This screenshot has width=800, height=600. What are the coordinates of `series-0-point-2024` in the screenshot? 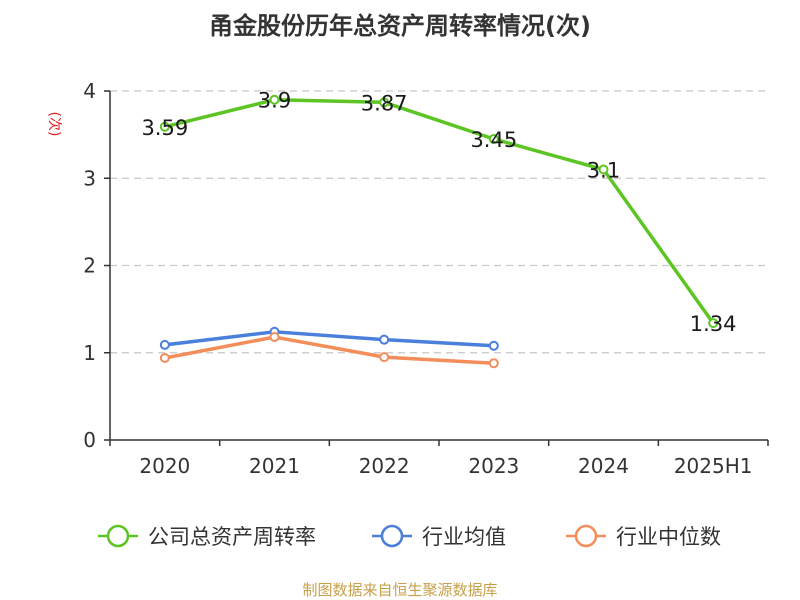 It's located at (603, 169).